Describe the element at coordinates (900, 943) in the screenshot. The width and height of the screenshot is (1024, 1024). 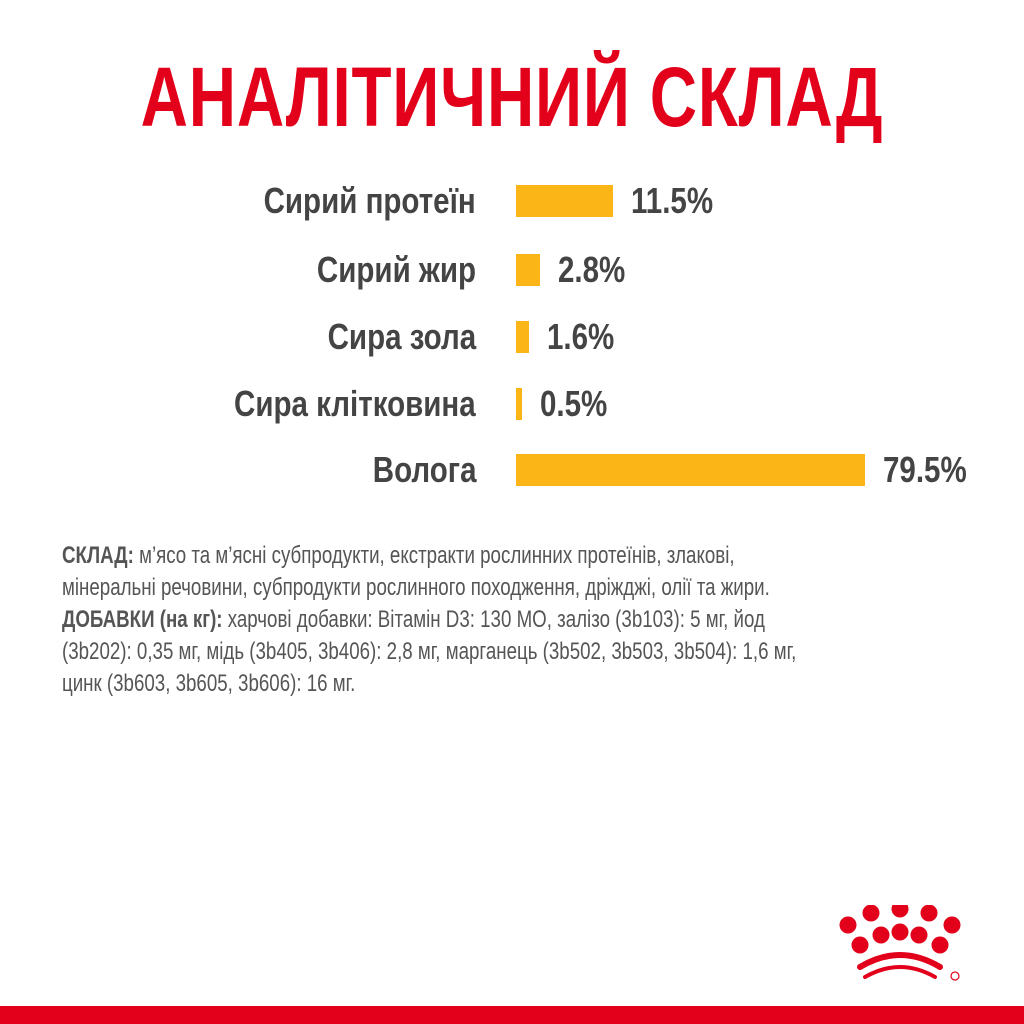
I see `royal-canin-crown-icon` at that location.